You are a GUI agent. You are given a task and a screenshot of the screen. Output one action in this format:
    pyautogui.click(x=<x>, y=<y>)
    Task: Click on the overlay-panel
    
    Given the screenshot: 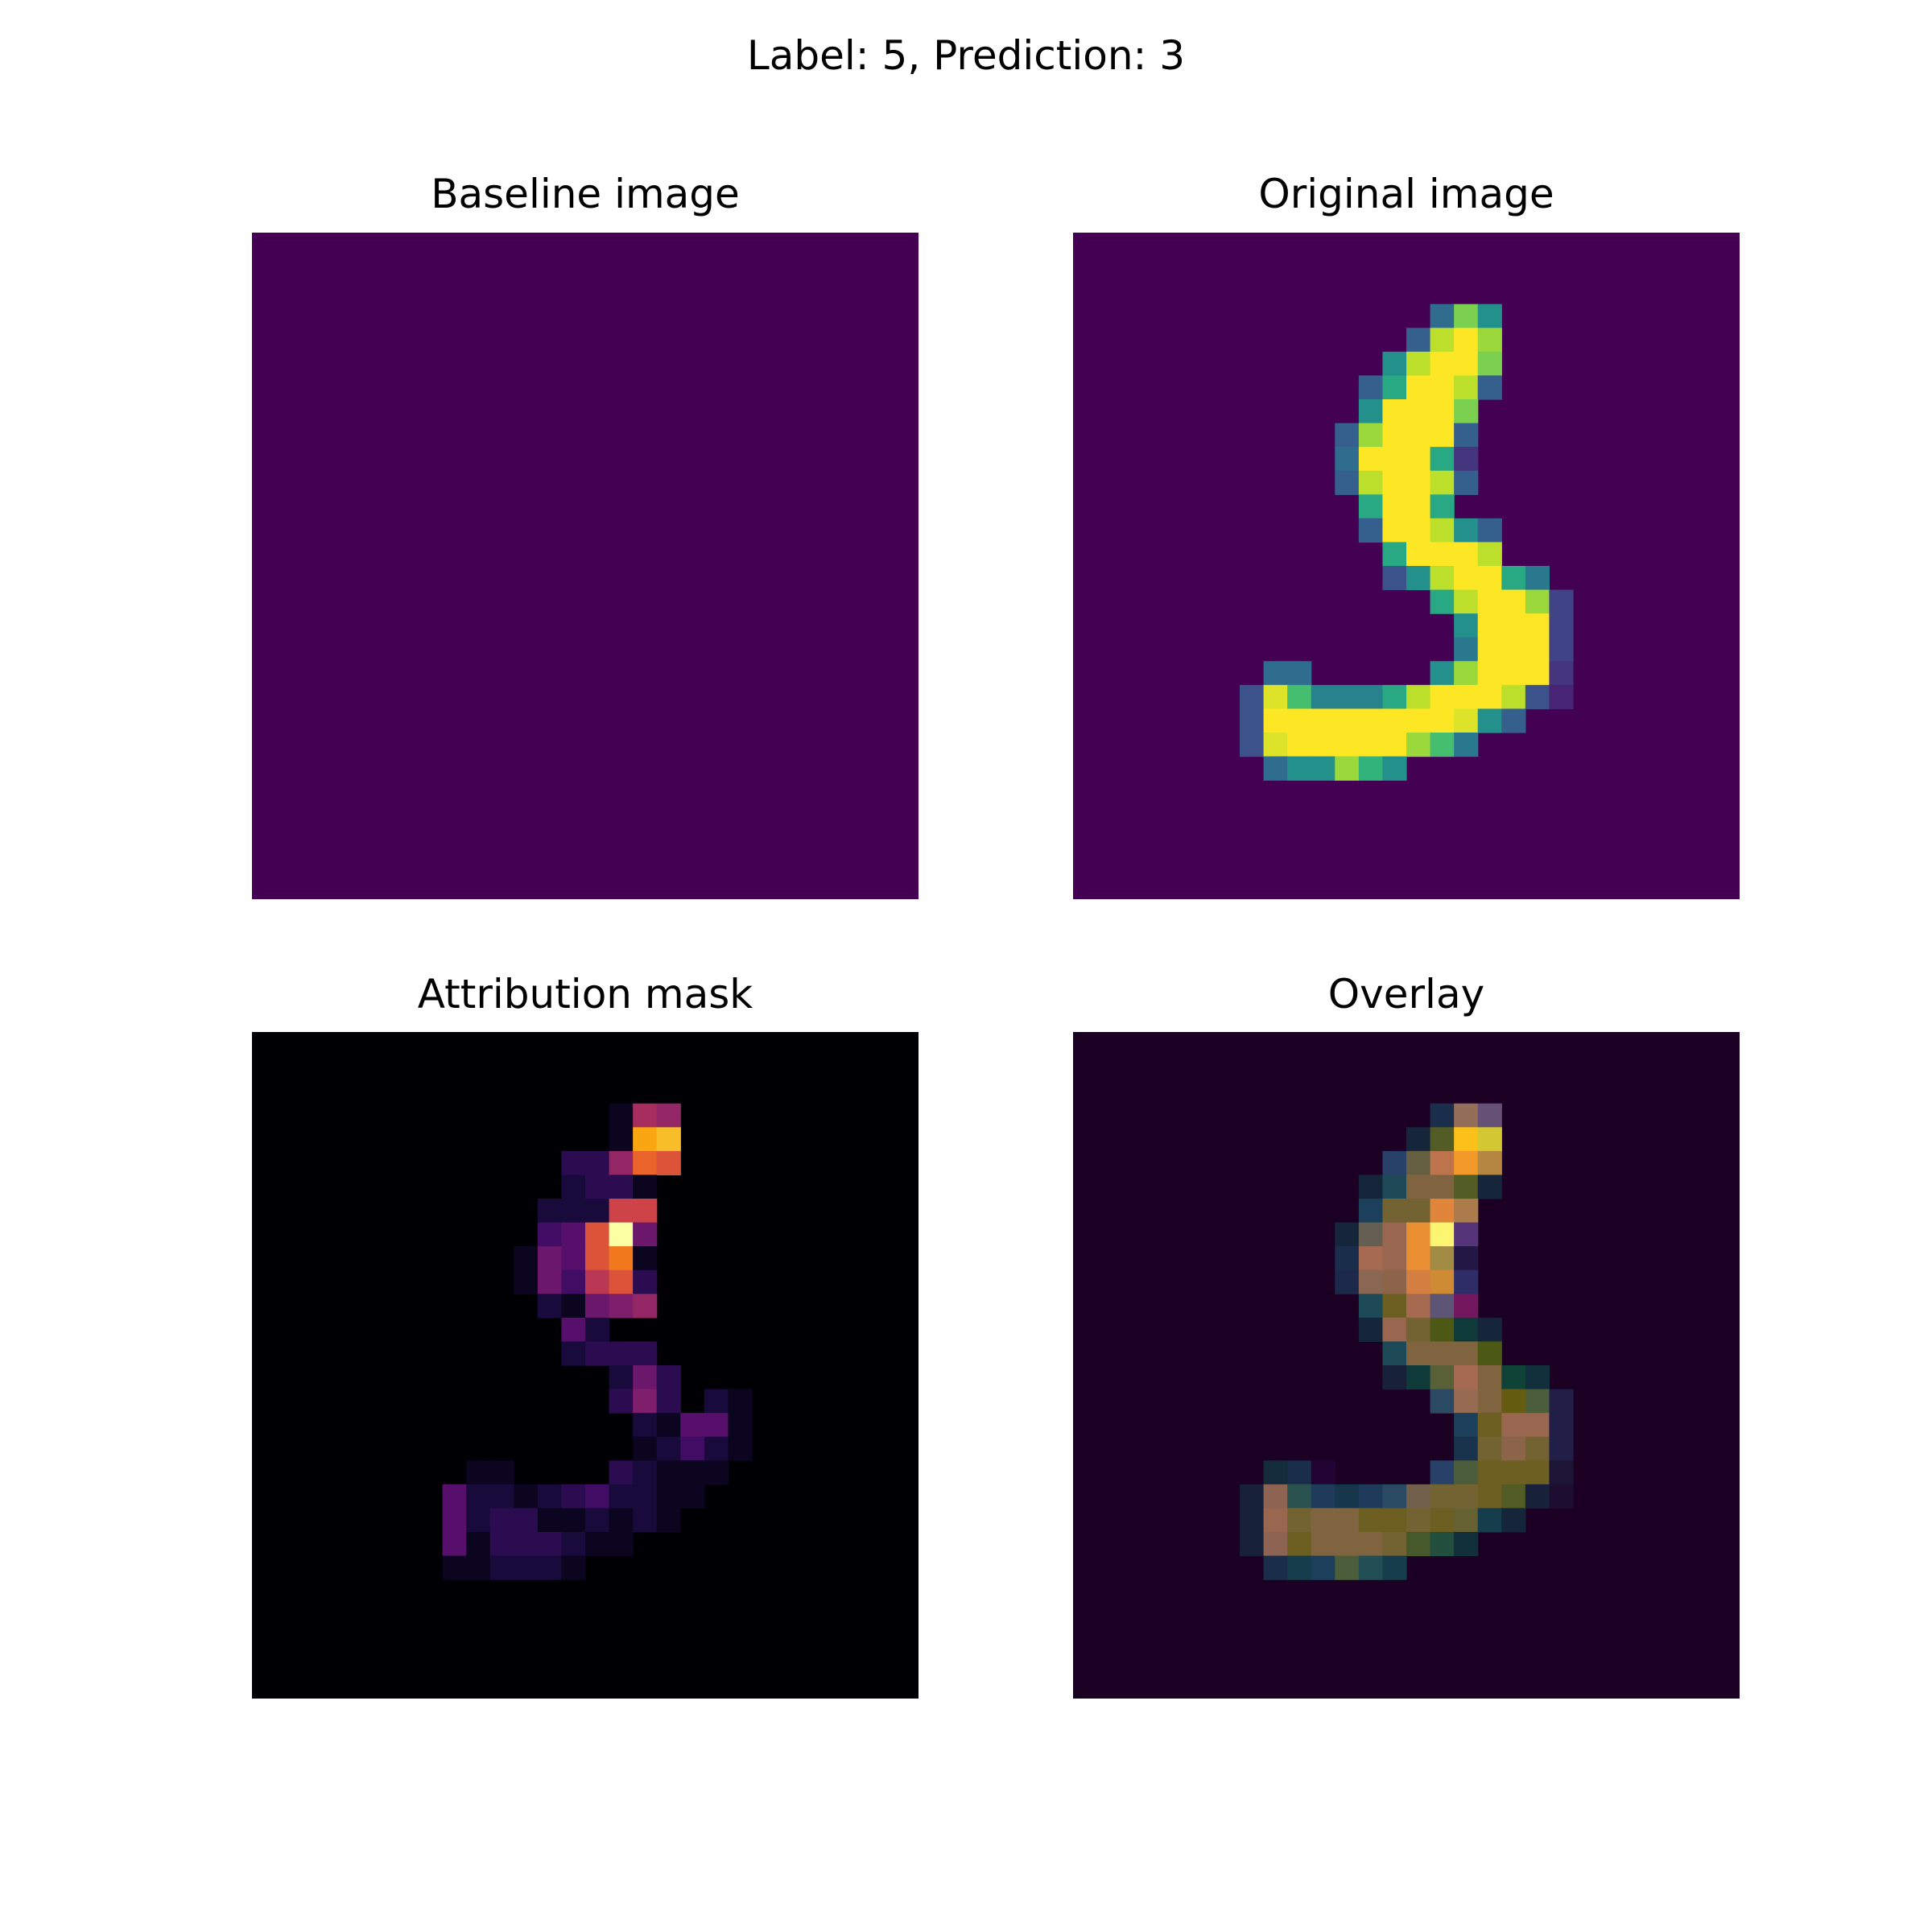 What is the action you would take?
    pyautogui.click(x=1406, y=1365)
    